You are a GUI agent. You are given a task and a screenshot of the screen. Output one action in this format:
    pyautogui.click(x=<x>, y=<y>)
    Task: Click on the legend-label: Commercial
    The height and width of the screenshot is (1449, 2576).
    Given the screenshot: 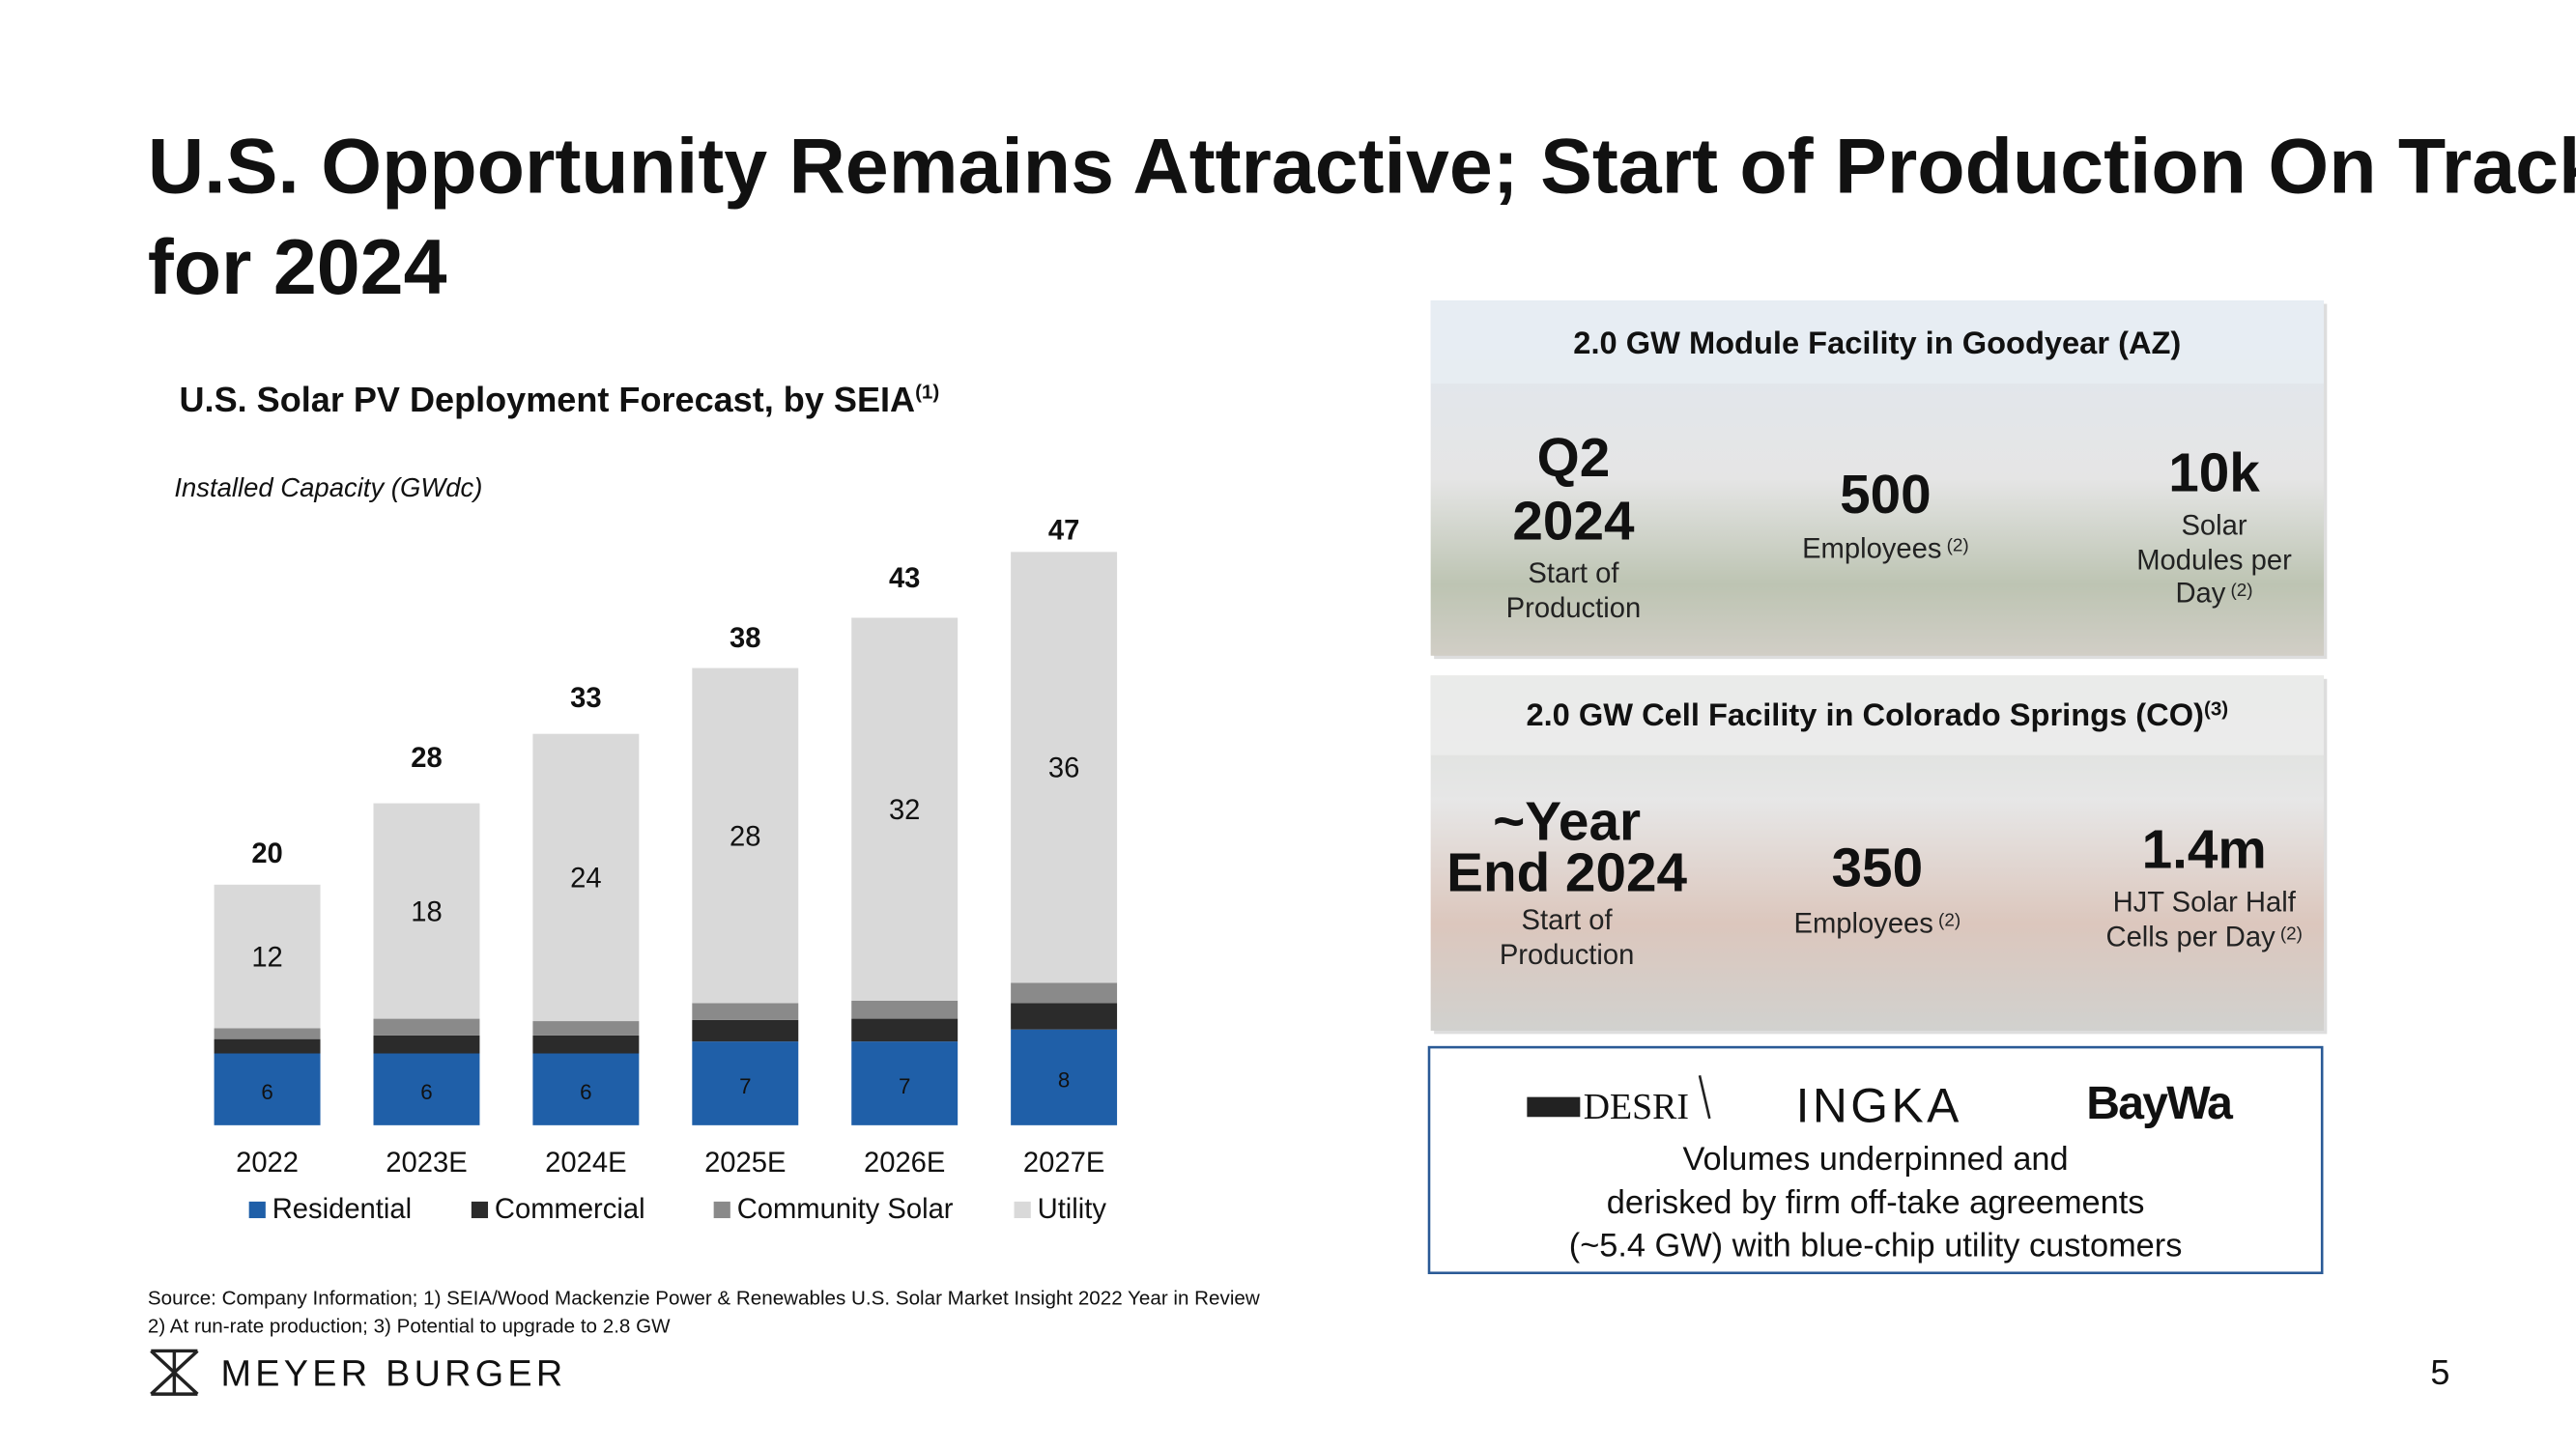 What is the action you would take?
    pyautogui.click(x=570, y=1209)
    